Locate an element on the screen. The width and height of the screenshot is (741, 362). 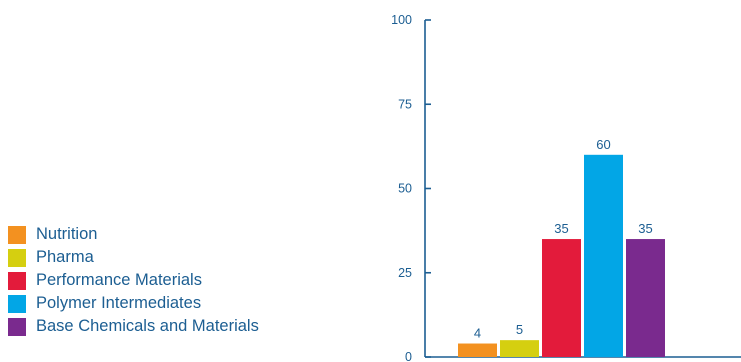
legend-item-nutrition: Nutrition is located at coordinates (133, 234).